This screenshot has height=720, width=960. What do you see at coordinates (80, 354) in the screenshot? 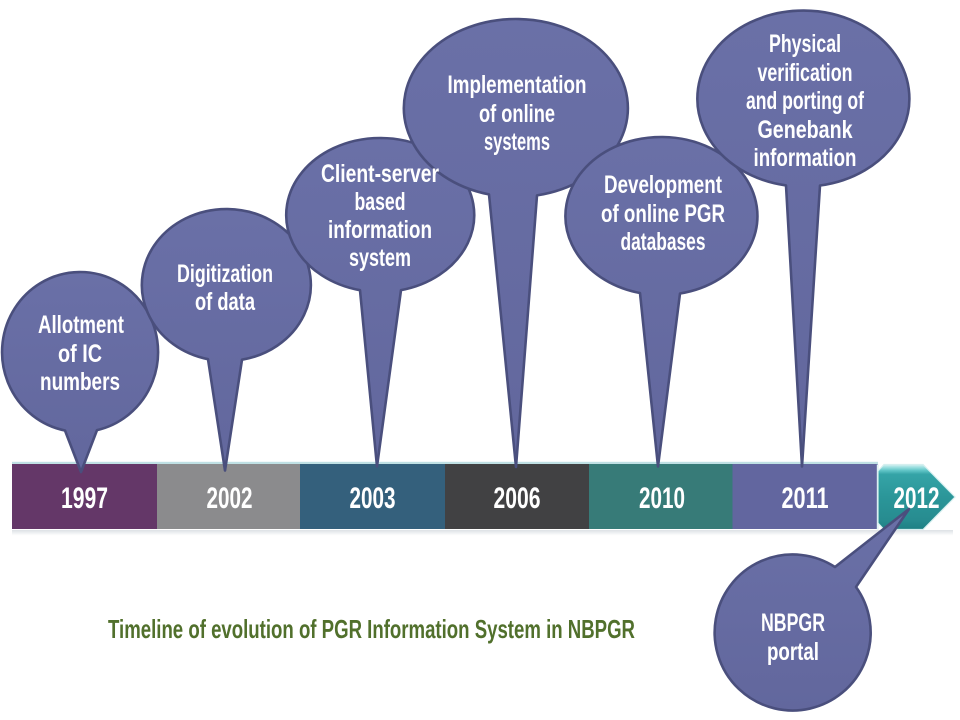
I see `svg-text: of IC` at bounding box center [80, 354].